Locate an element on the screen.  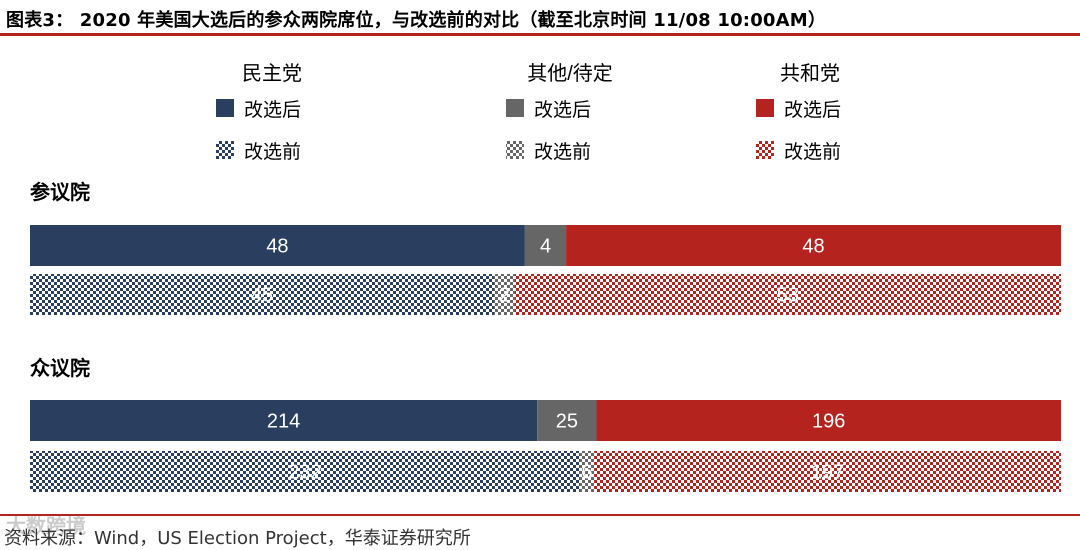
bar-value-label: 25 is located at coordinates (567, 422).